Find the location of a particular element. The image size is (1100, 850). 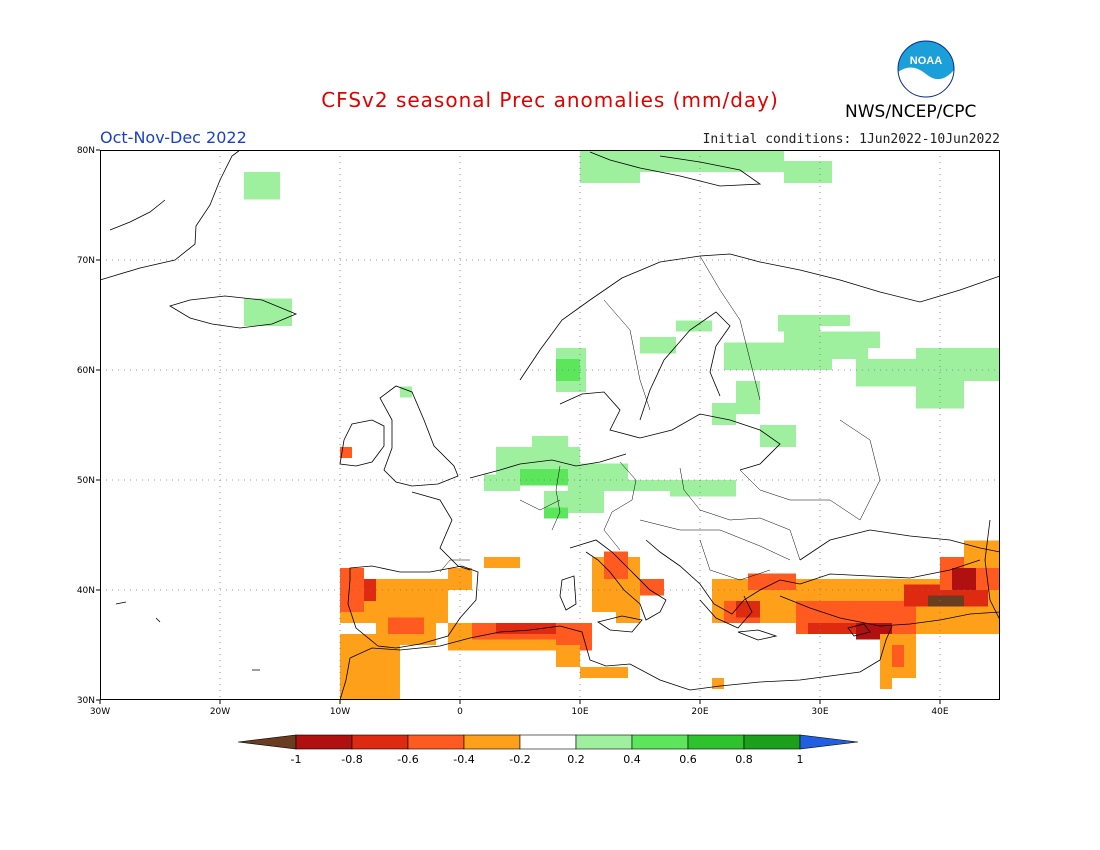

sicily-coast is located at coordinates (620, 624).